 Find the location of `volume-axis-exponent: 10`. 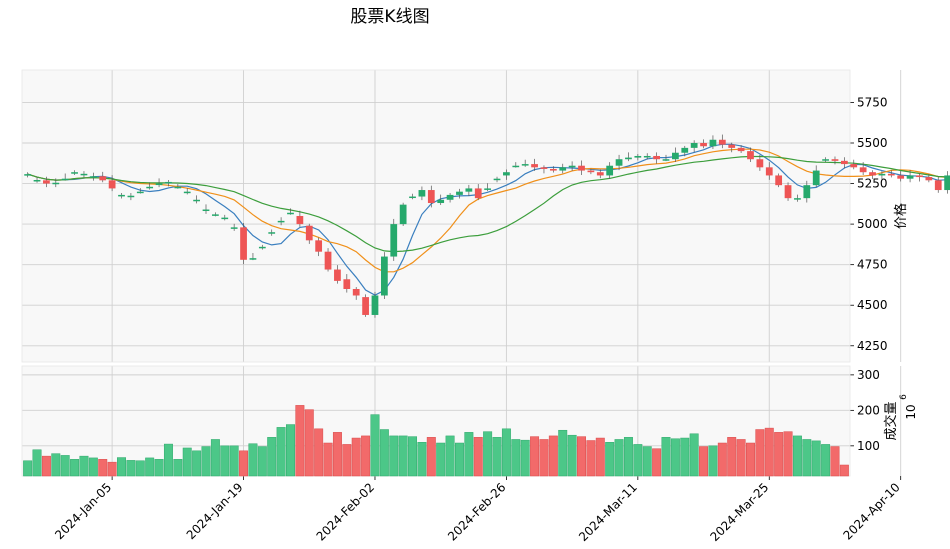

volume-axis-exponent: 10 is located at coordinates (911, 411).